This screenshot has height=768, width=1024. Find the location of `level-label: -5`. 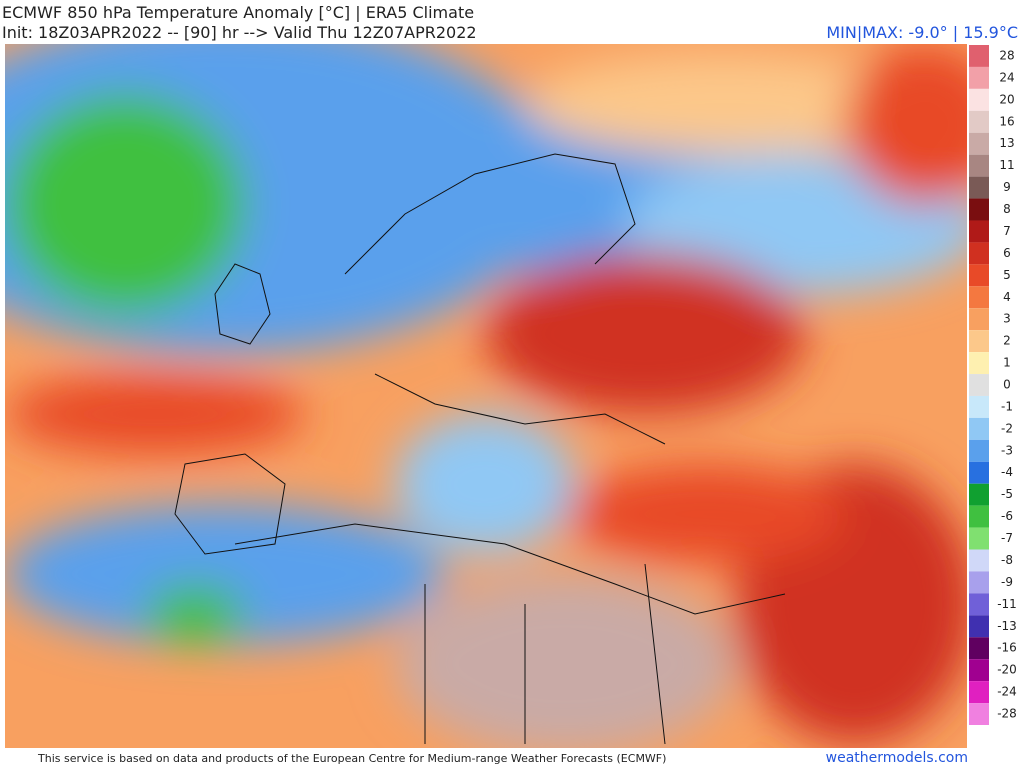

level-label: -5 is located at coordinates (1007, 494).